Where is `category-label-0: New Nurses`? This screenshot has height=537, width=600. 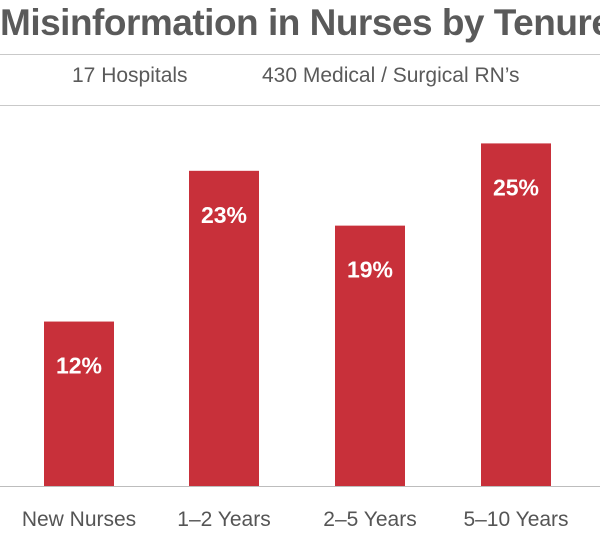 category-label-0: New Nurses is located at coordinates (79, 519).